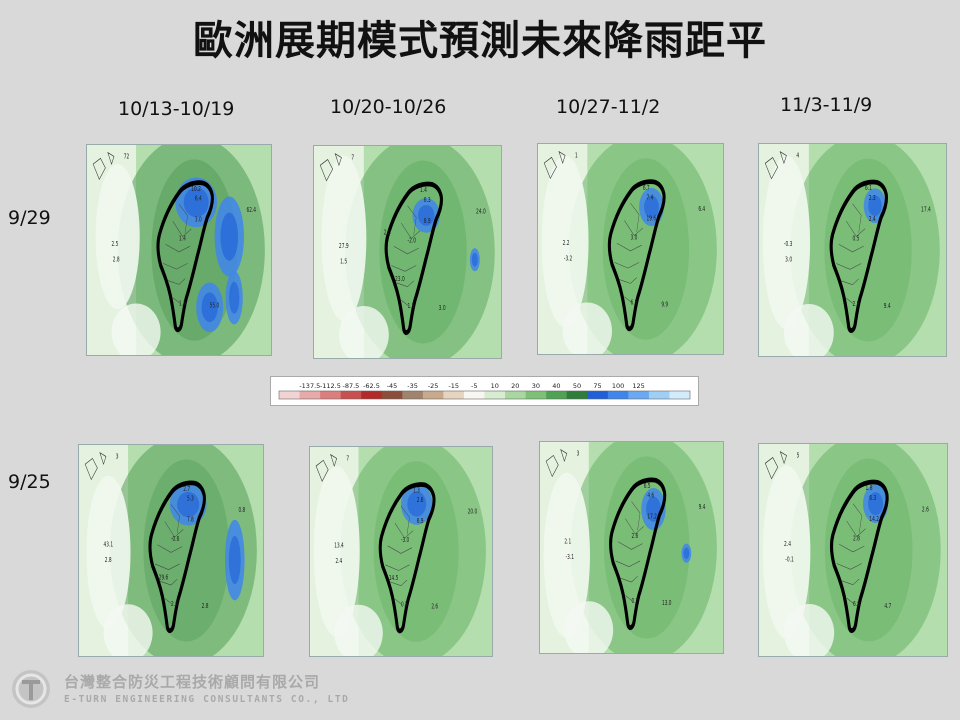 The height and width of the screenshot is (720, 960). What do you see at coordinates (852, 250) in the screenshot?
I see `map-panel: 4 6.1 2.3 17.4 2.4 -0.3 3.0 0.5 9.4 2.8` at bounding box center [852, 250].